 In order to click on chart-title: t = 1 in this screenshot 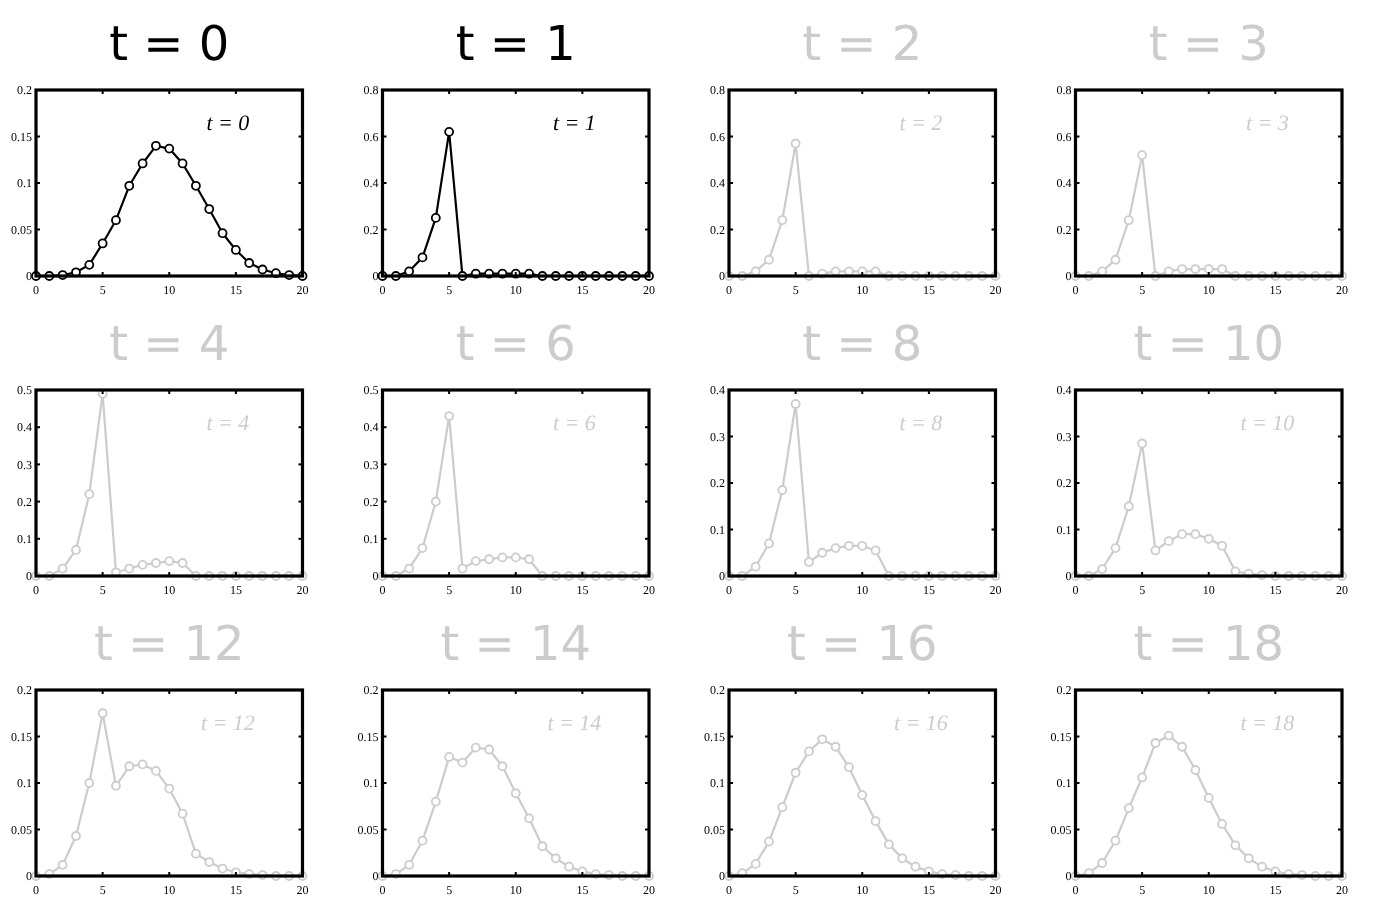, I will do `click(515, 44)`.